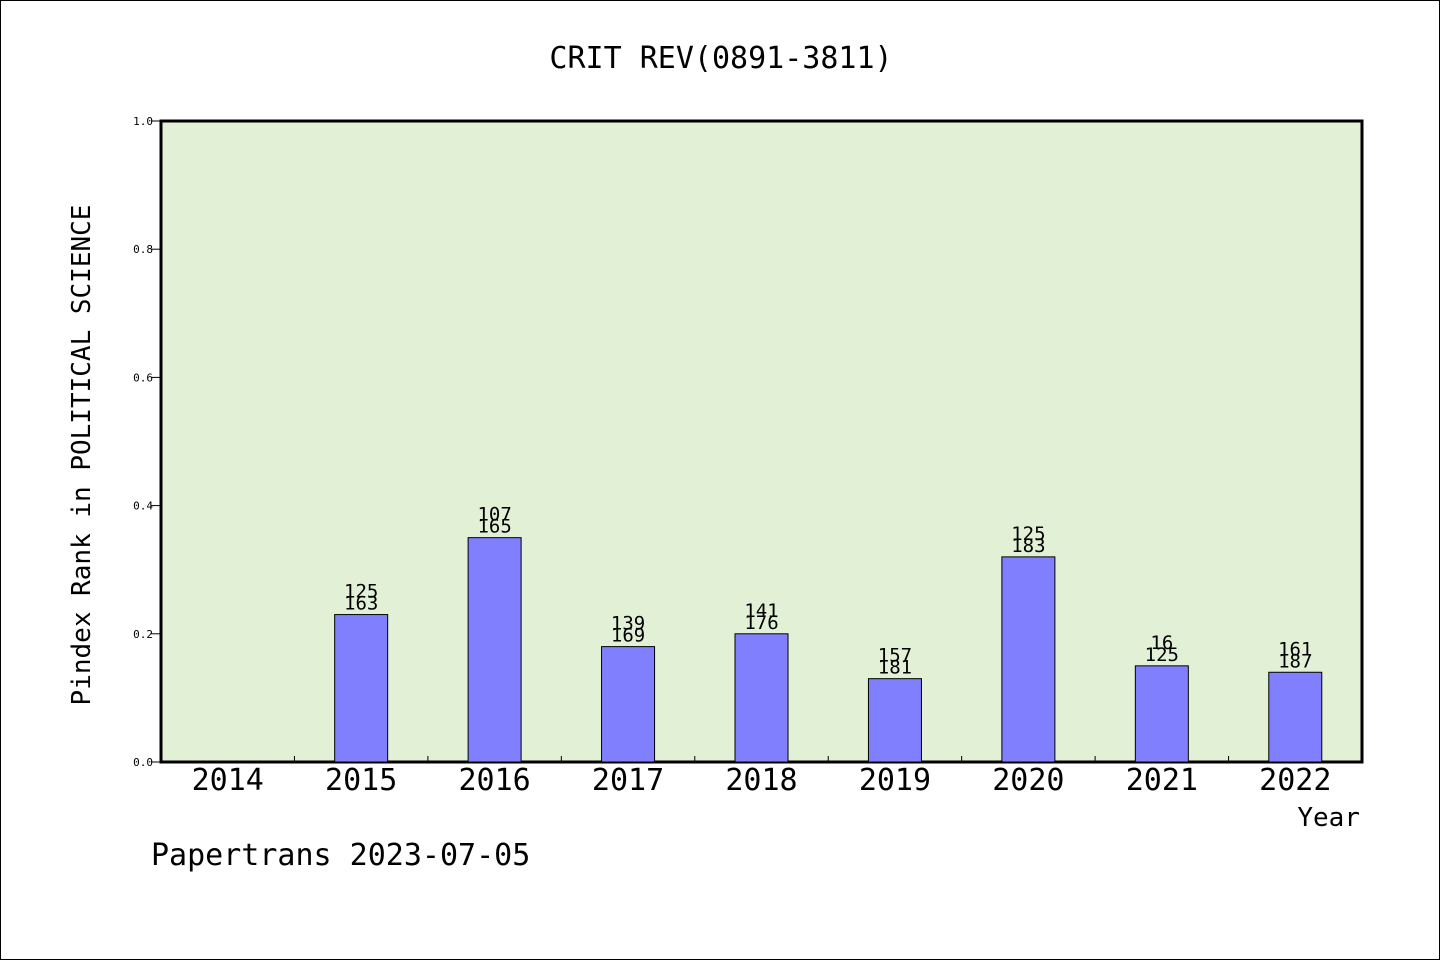  I want to click on x-tick-label: 2014, so click(228, 780).